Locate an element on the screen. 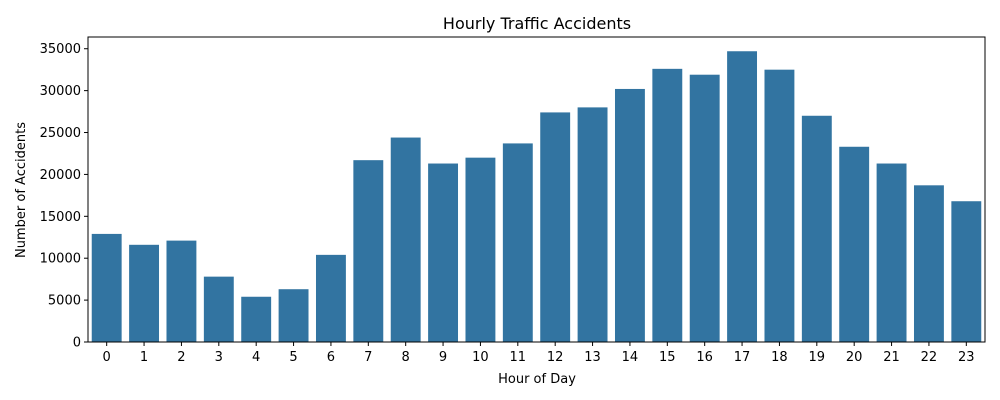 The width and height of the screenshot is (1000, 400). x-tick-label: 11 is located at coordinates (518, 357).